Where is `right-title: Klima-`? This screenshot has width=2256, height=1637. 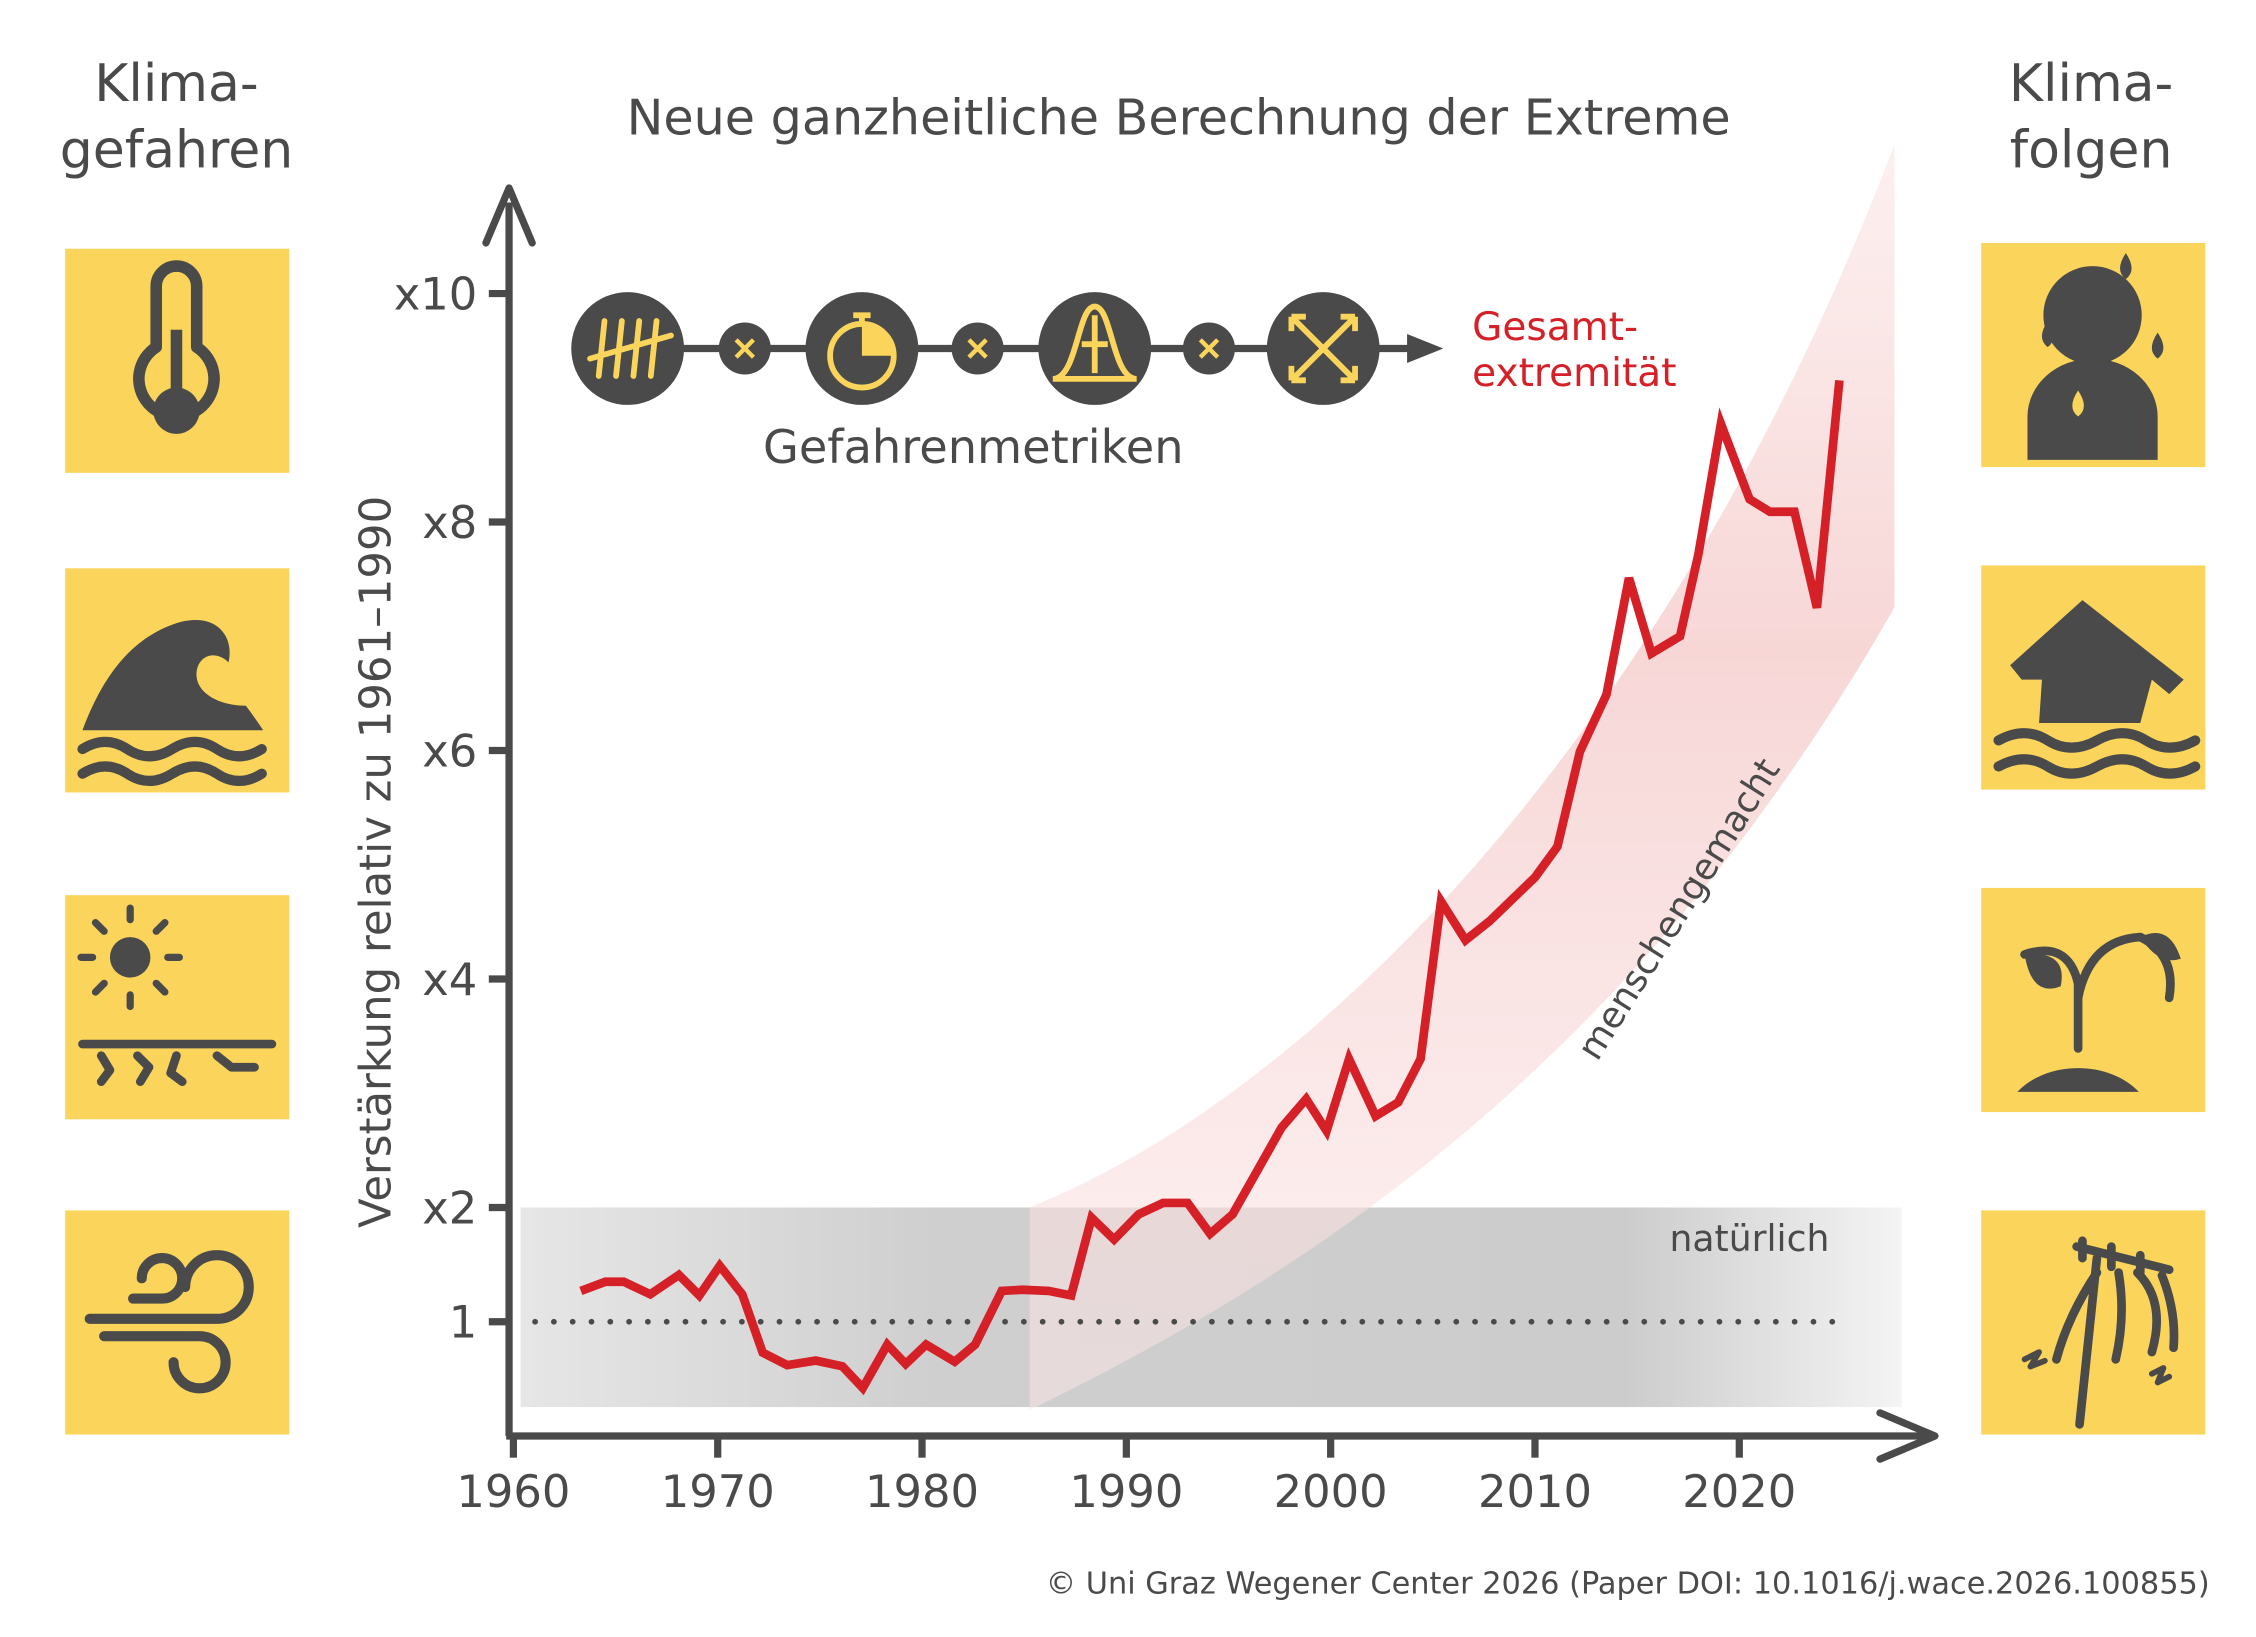
right-title: Klima- is located at coordinates (2091, 84).